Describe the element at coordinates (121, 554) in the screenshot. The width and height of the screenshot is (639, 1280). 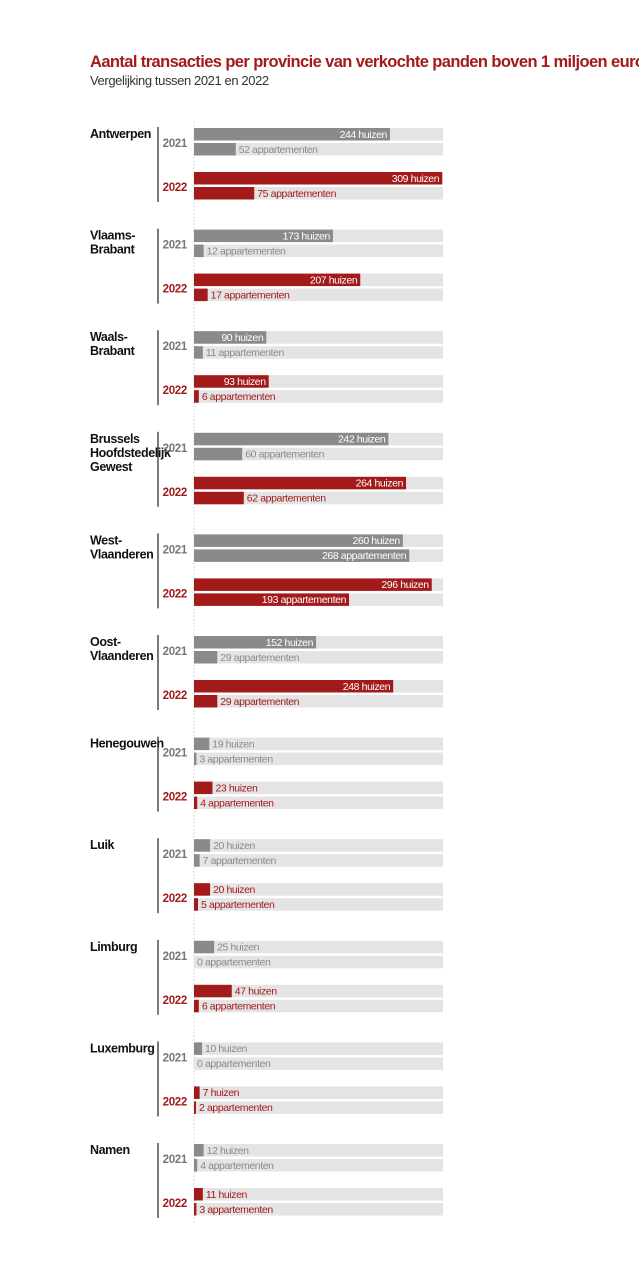
I see `province-label: Vlaanderen` at that location.